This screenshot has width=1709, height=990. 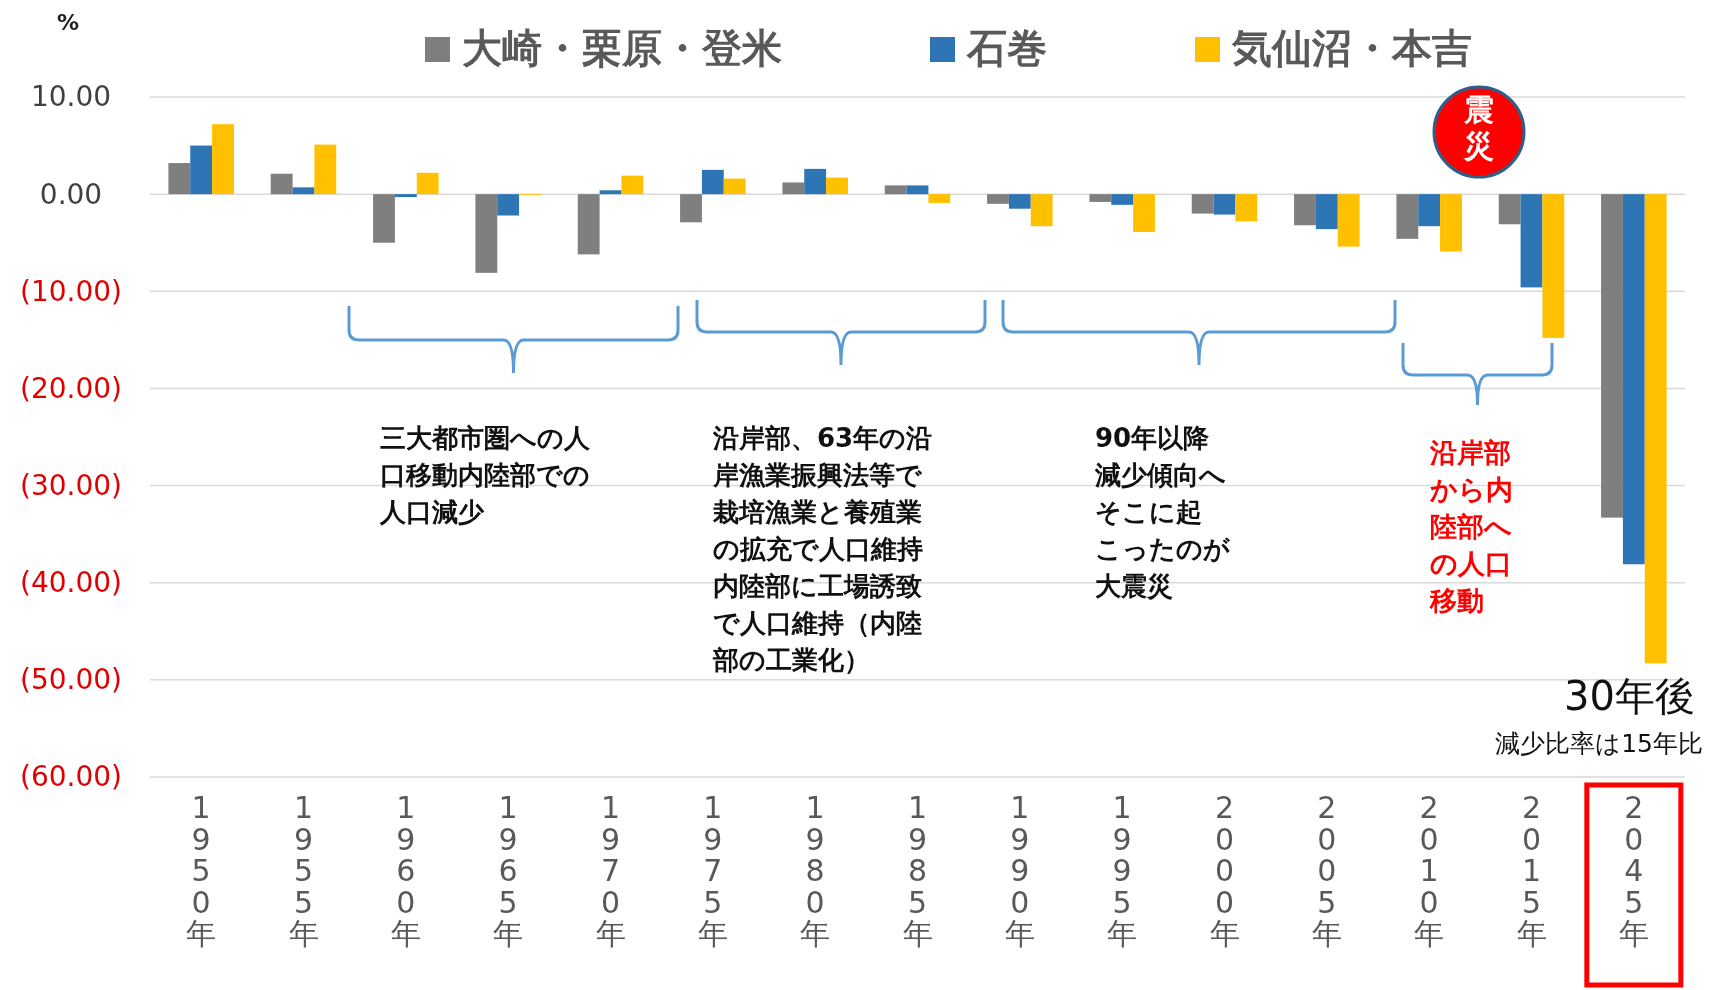 What do you see at coordinates (1478, 127) in the screenshot?
I see `annotation: 震災` at bounding box center [1478, 127].